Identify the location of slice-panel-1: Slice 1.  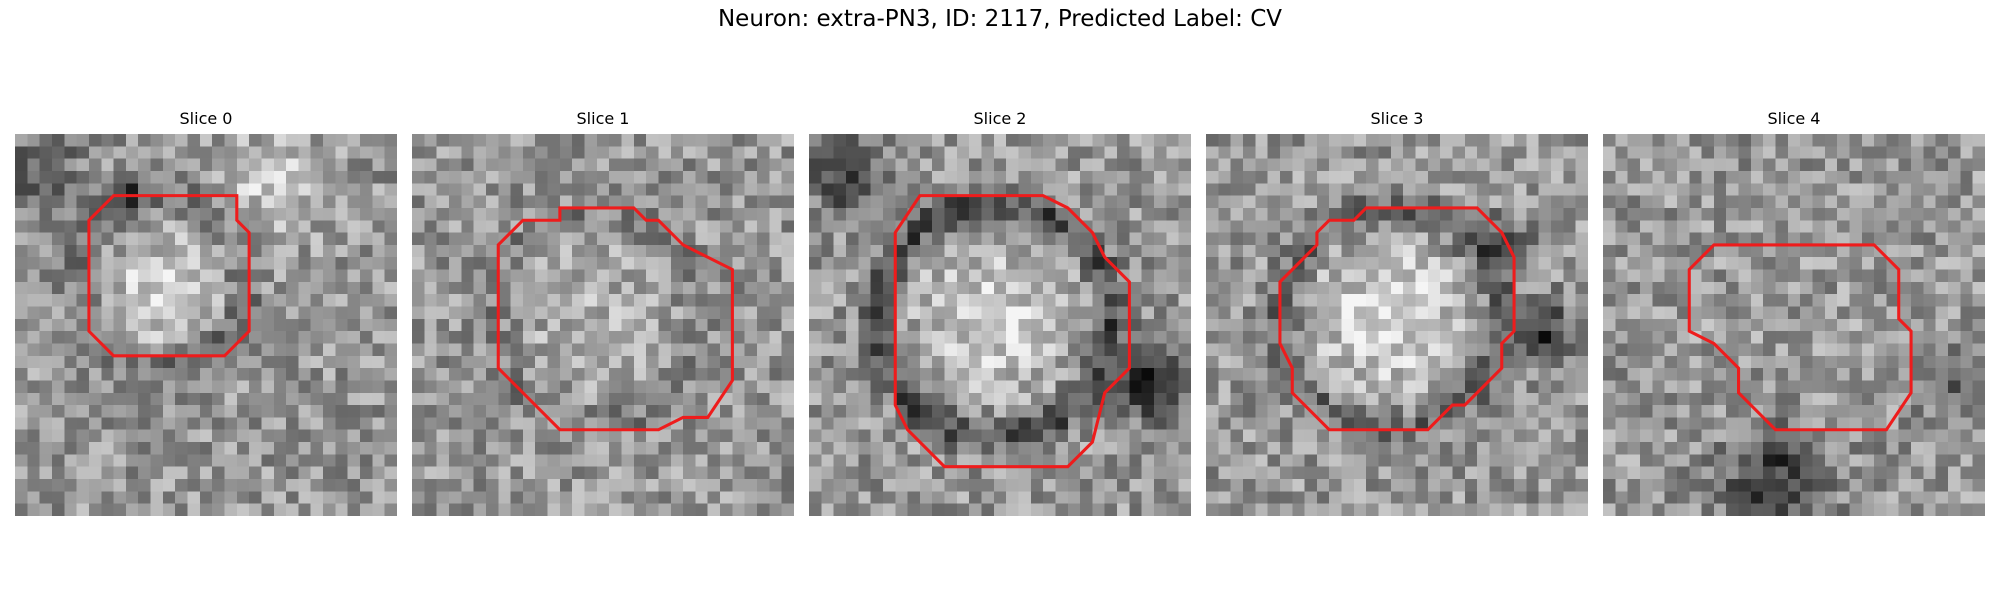
(603, 312).